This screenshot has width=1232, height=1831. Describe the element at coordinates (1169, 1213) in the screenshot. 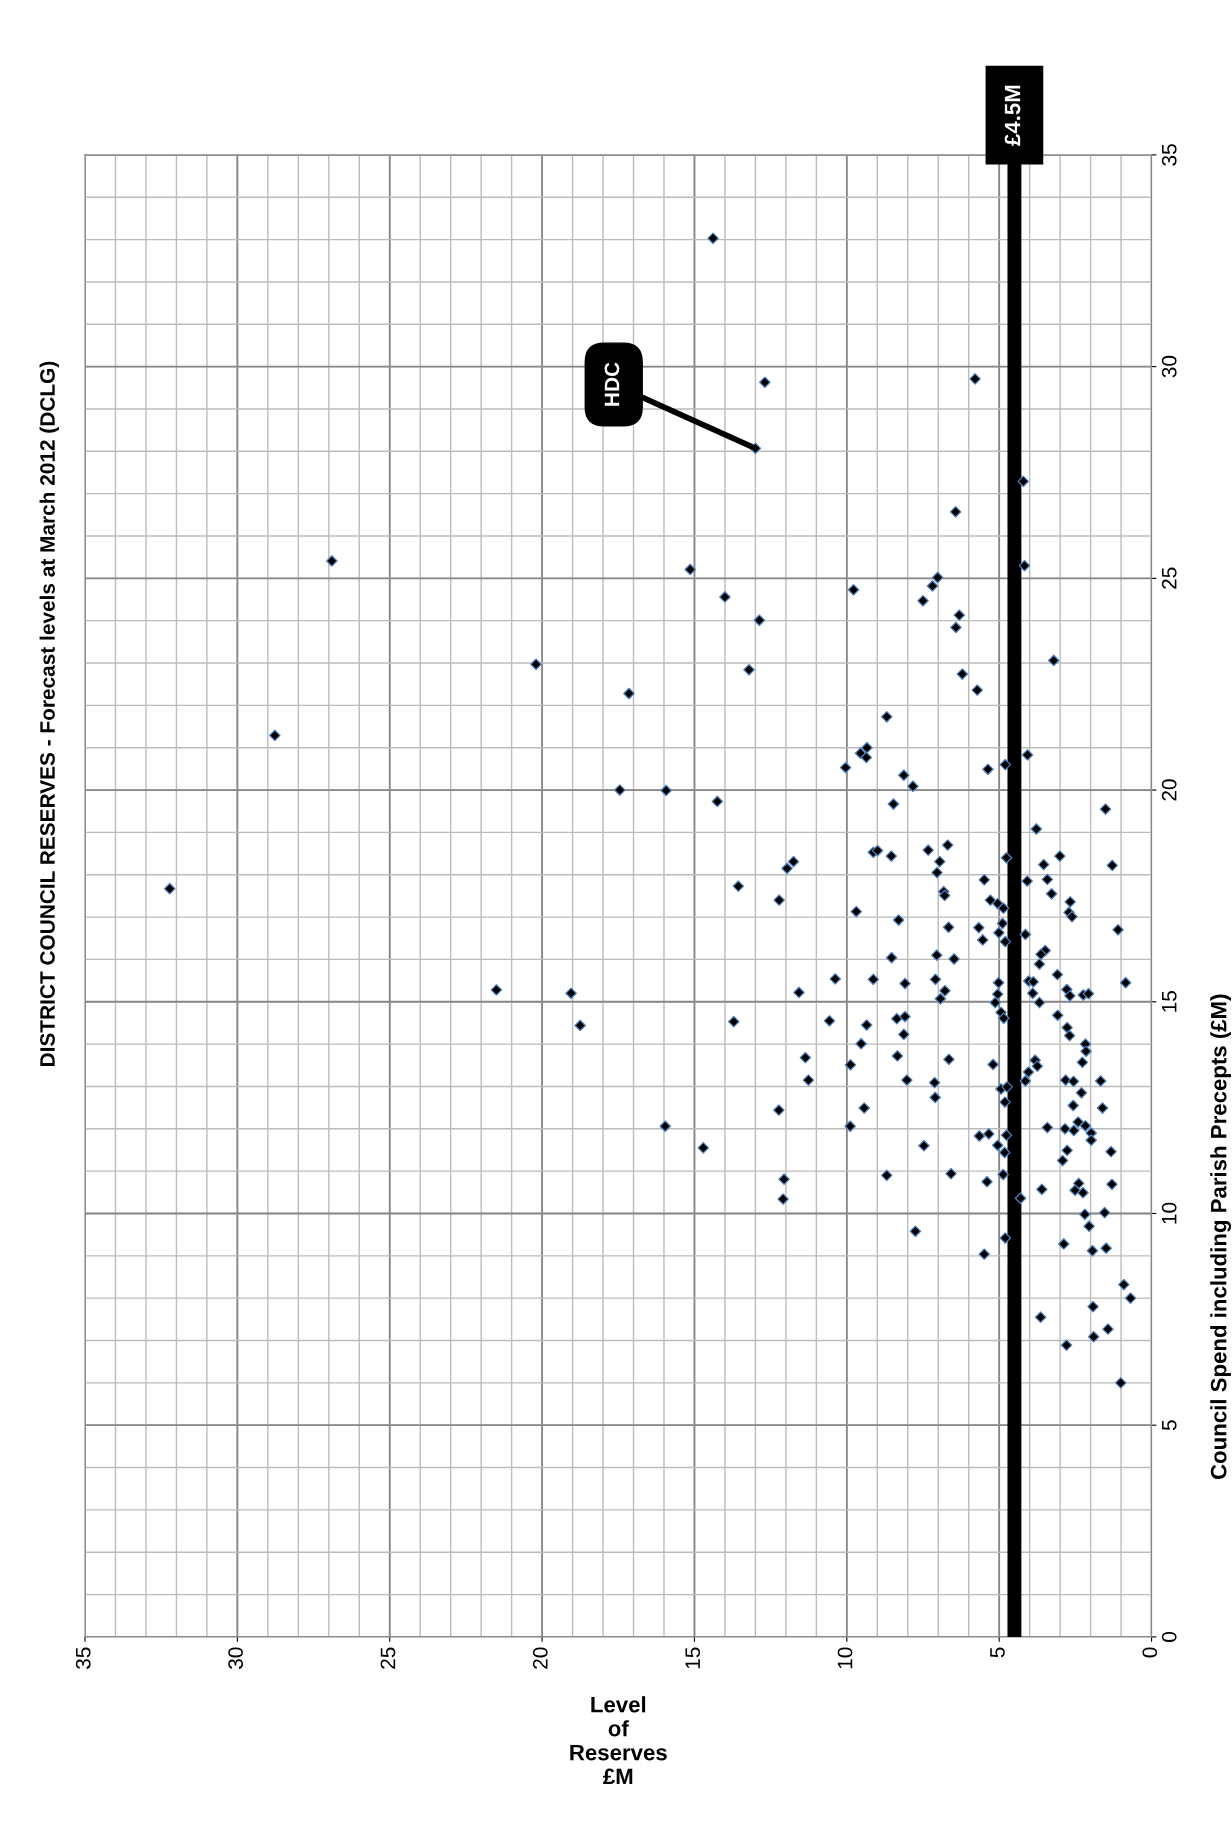

I see `y-tick-label: 10` at that location.